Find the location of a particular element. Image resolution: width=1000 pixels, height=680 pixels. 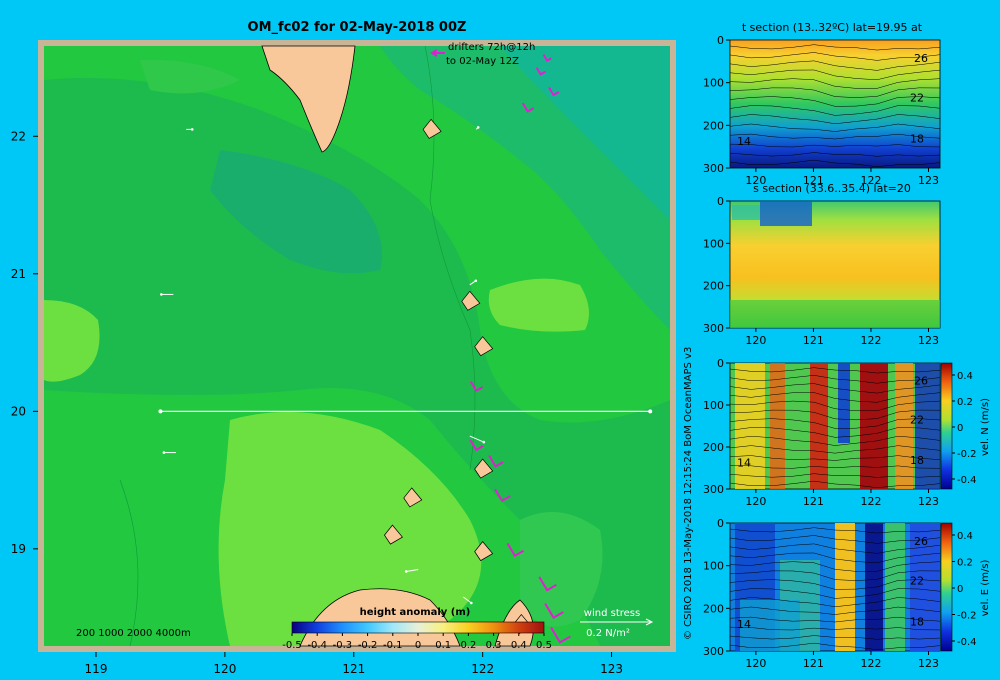

panel1-xtick-label-123: 123 is located at coordinates (928, 340).